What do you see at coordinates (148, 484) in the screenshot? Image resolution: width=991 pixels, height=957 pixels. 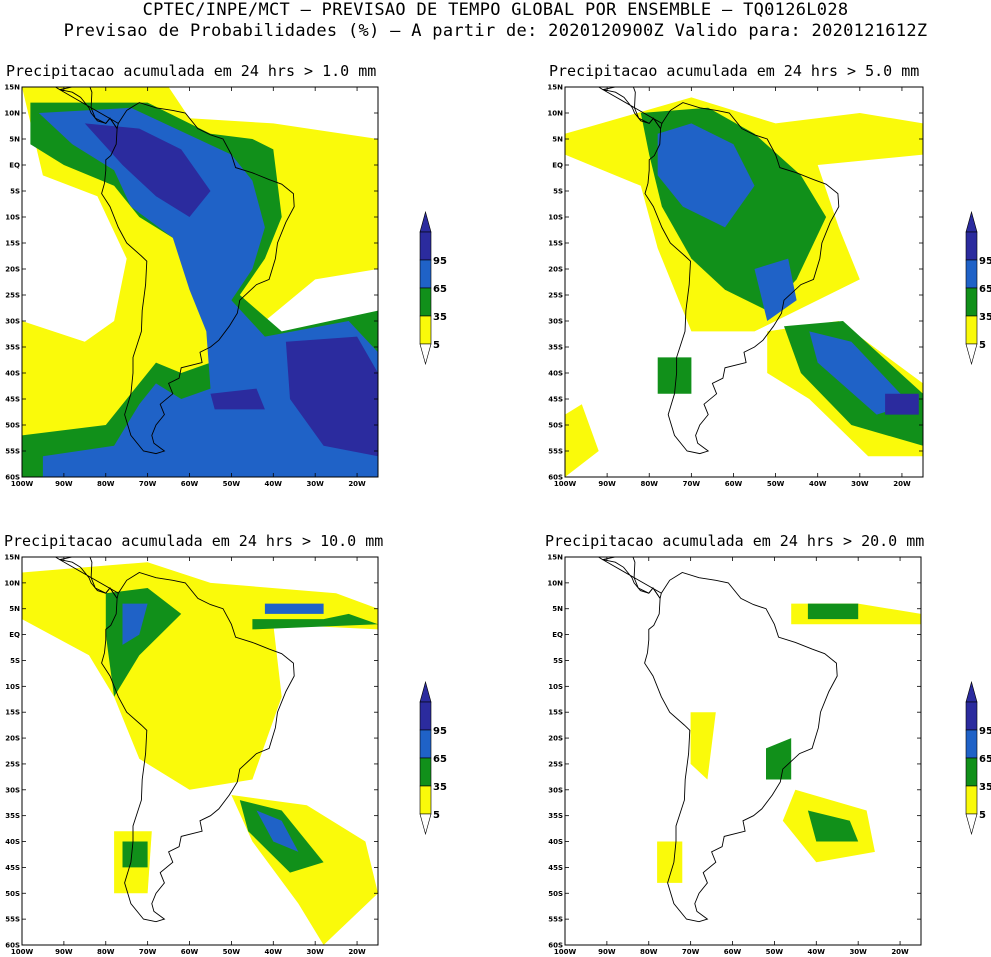 I see `lon-label: 70W` at bounding box center [148, 484].